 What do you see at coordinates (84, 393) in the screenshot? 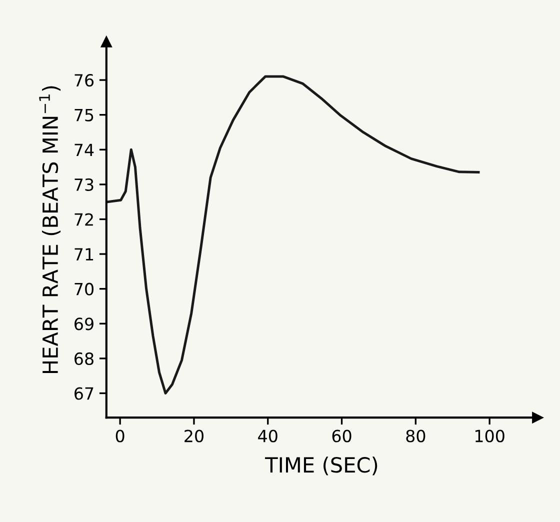
I see `y-tick-label: 67` at bounding box center [84, 393].